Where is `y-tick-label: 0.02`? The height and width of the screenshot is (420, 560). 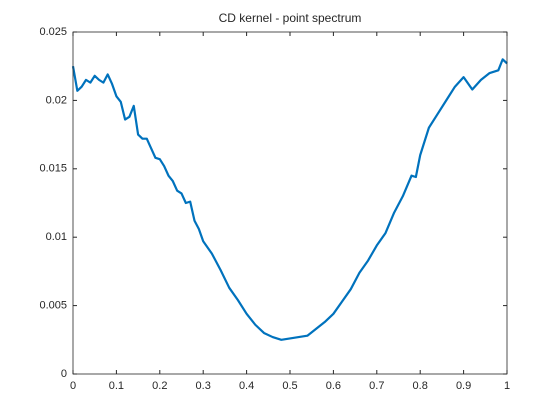
y-tick-label: 0.02 is located at coordinates (56, 100).